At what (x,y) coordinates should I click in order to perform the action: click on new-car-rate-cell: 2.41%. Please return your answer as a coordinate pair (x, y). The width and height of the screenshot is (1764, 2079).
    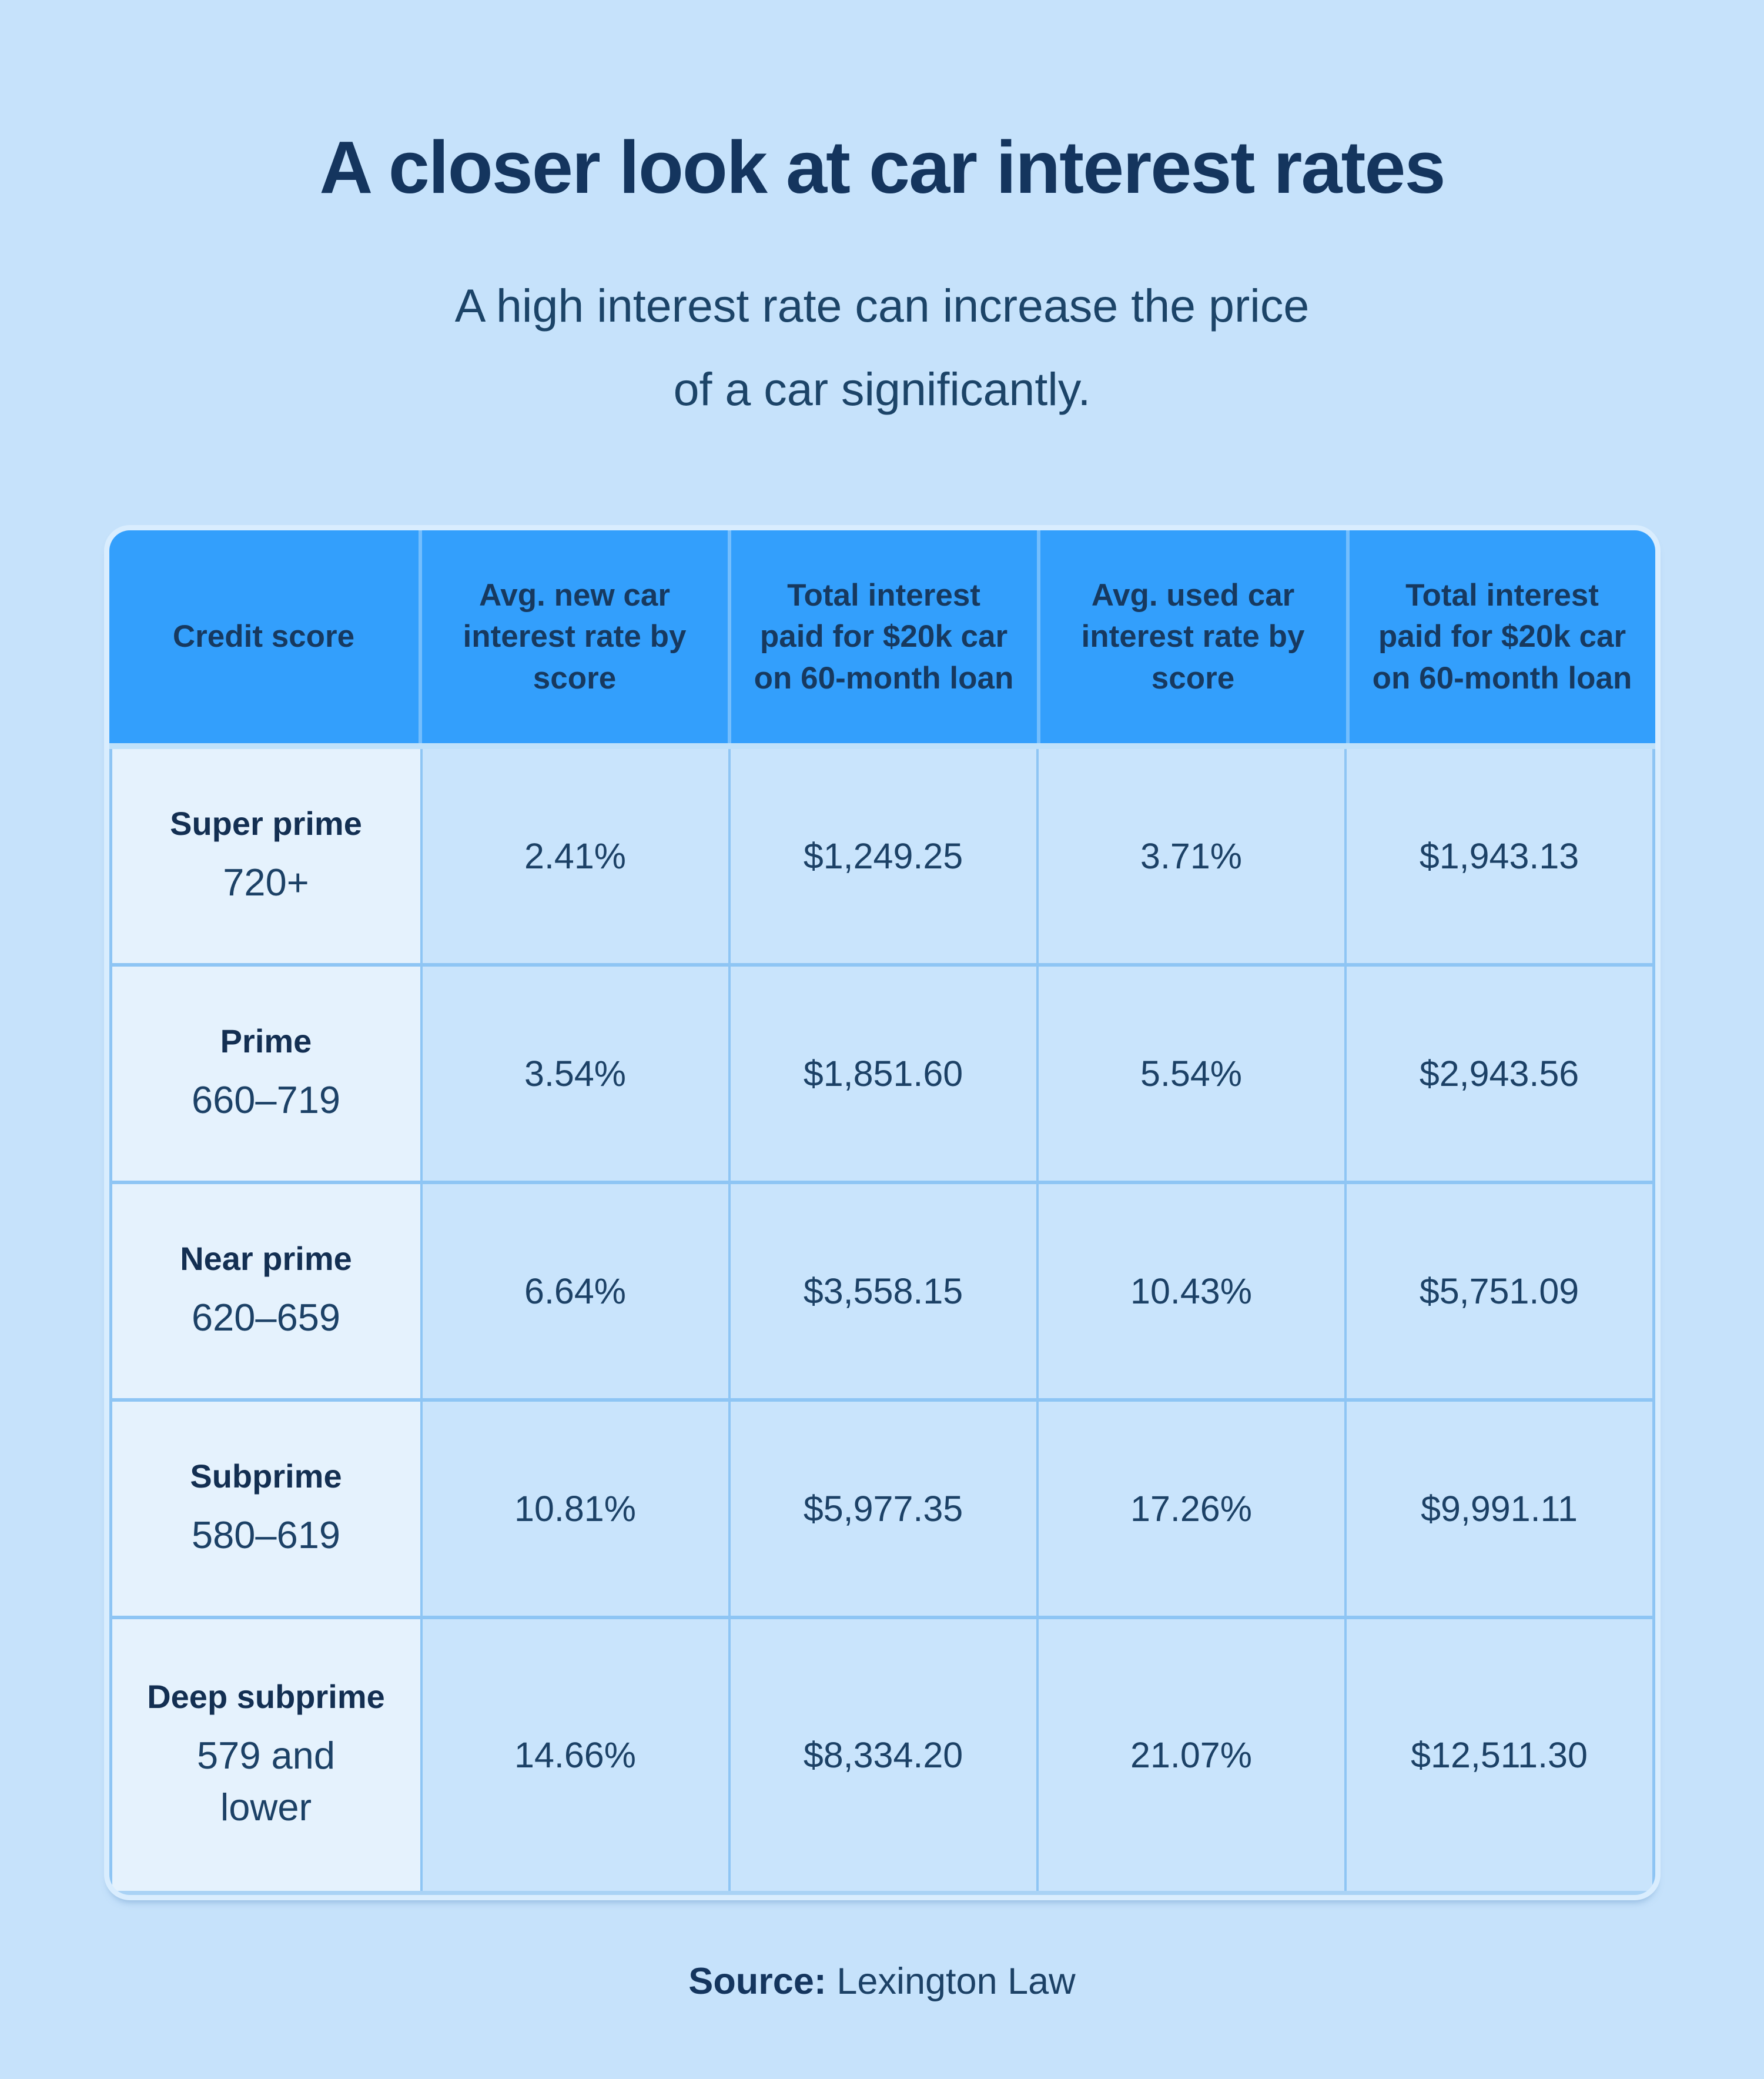
    Looking at the image, I should click on (574, 856).